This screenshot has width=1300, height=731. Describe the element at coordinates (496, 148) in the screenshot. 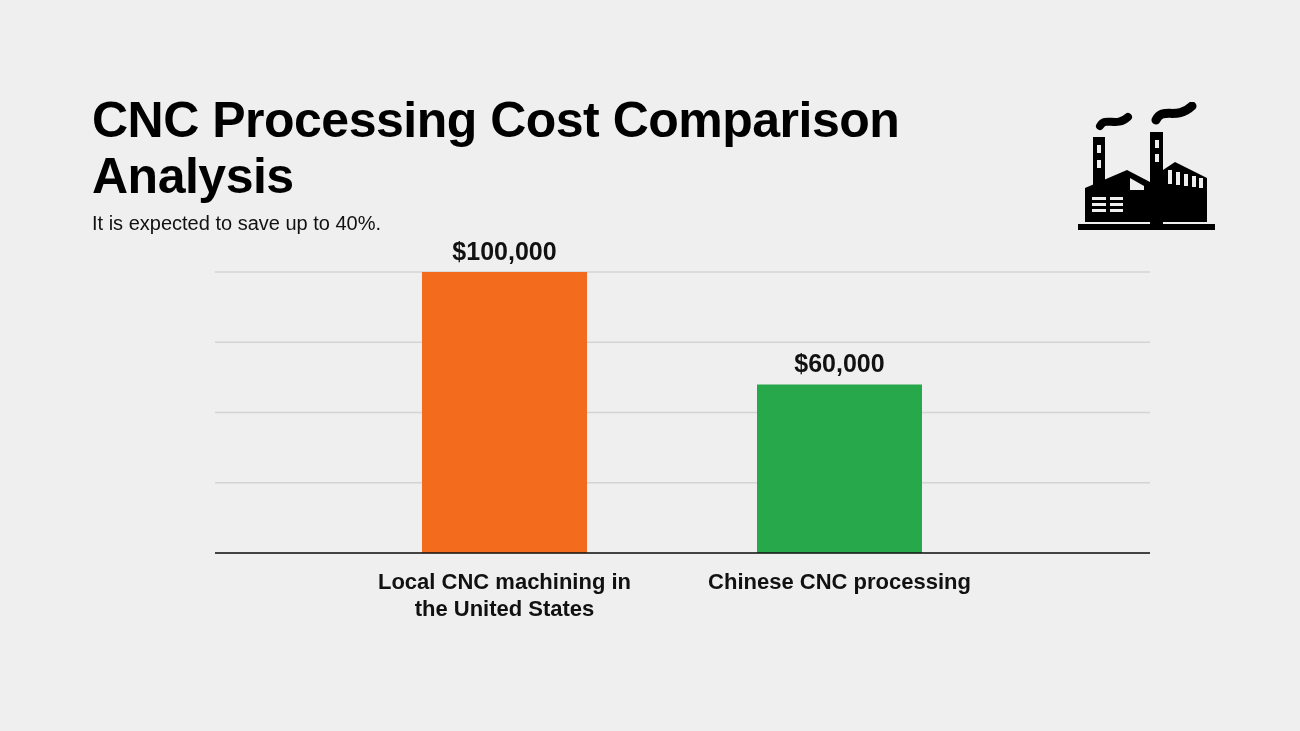

I see `chart-title: CNC Processing Cost Comparison Analysis` at that location.